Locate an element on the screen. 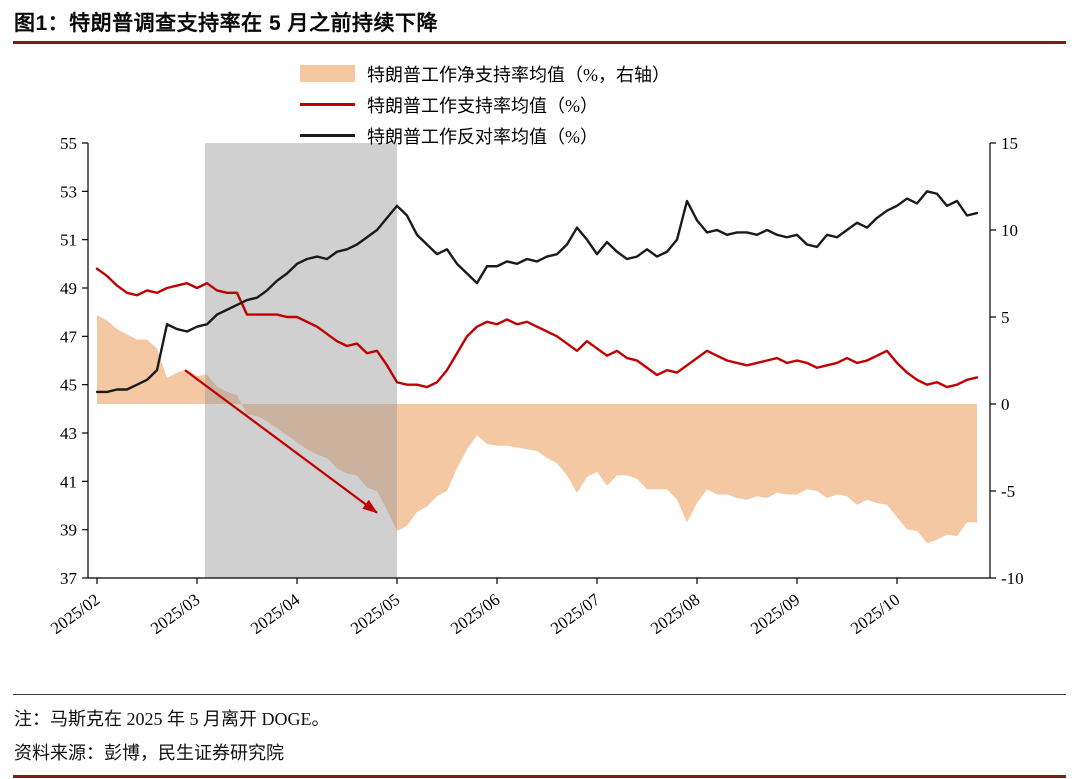 This screenshot has height=779, width=1080. bottom-divider is located at coordinates (539, 776).